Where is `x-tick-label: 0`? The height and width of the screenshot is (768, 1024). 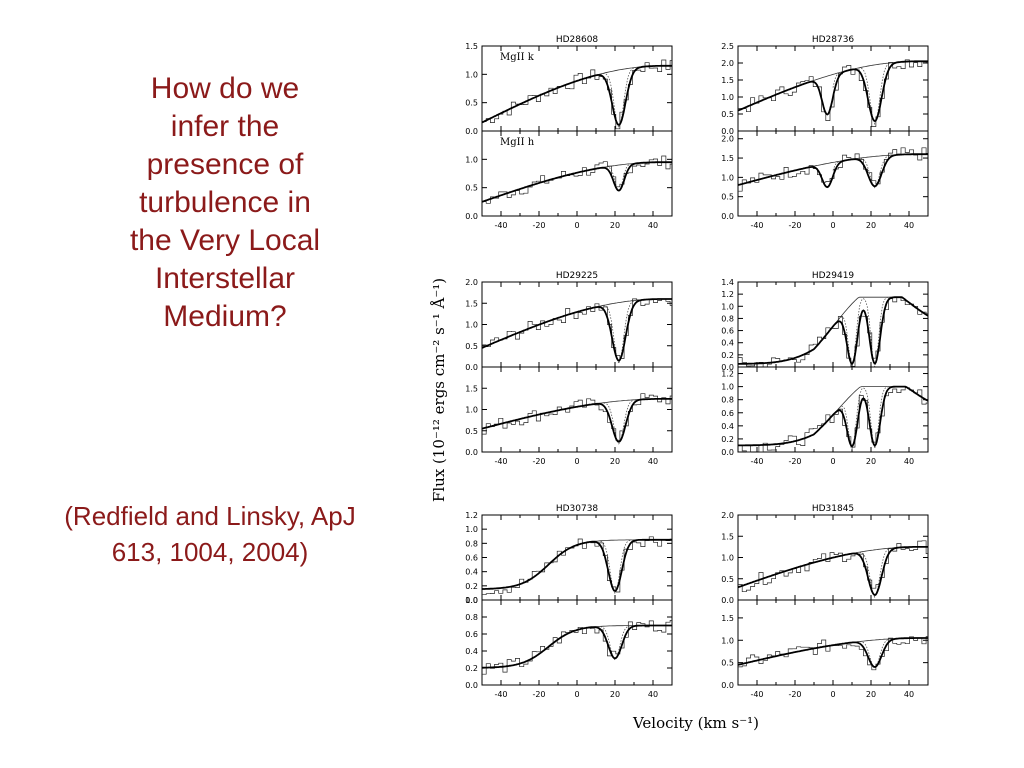 x-tick-label: 0 is located at coordinates (832, 461).